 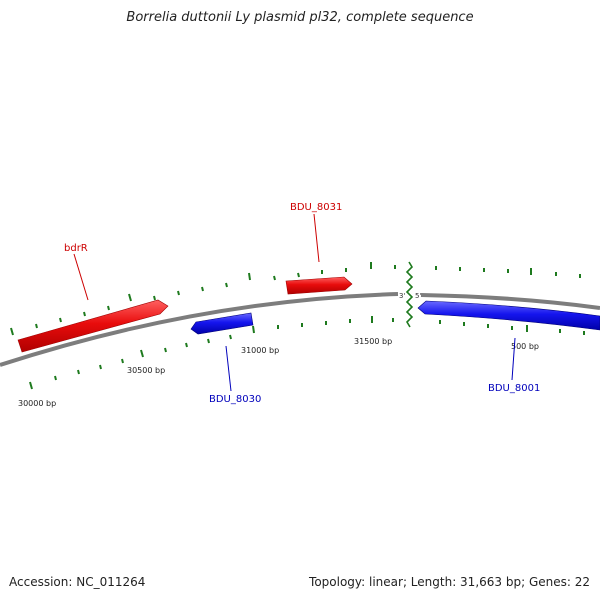 What do you see at coordinates (260, 350) in the screenshot?
I see `scale-label-31000: 31000 bp` at bounding box center [260, 350].